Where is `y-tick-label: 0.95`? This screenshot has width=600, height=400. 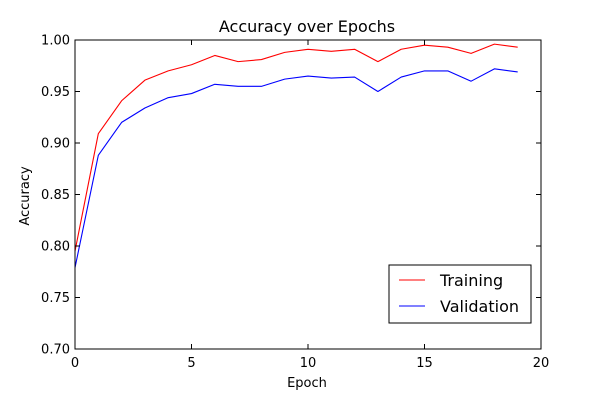 y-tick-label: 0.95 is located at coordinates (55, 92).